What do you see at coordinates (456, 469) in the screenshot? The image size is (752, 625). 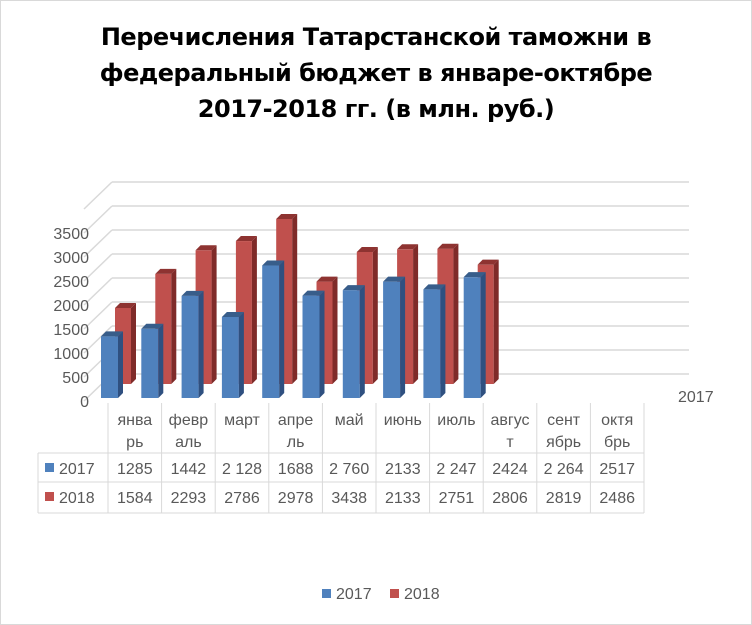 I see `data-value: 2 247` at bounding box center [456, 469].